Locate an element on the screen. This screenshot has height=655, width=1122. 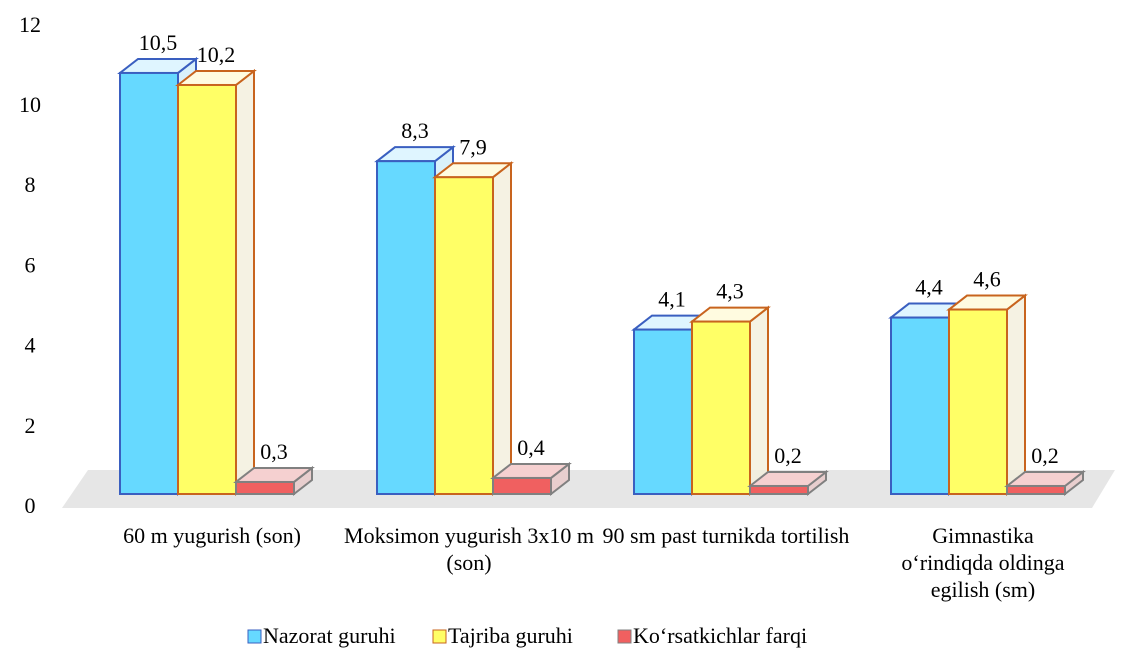
legend-label: Ko‘rsatkichlar farqi is located at coordinates (720, 635).